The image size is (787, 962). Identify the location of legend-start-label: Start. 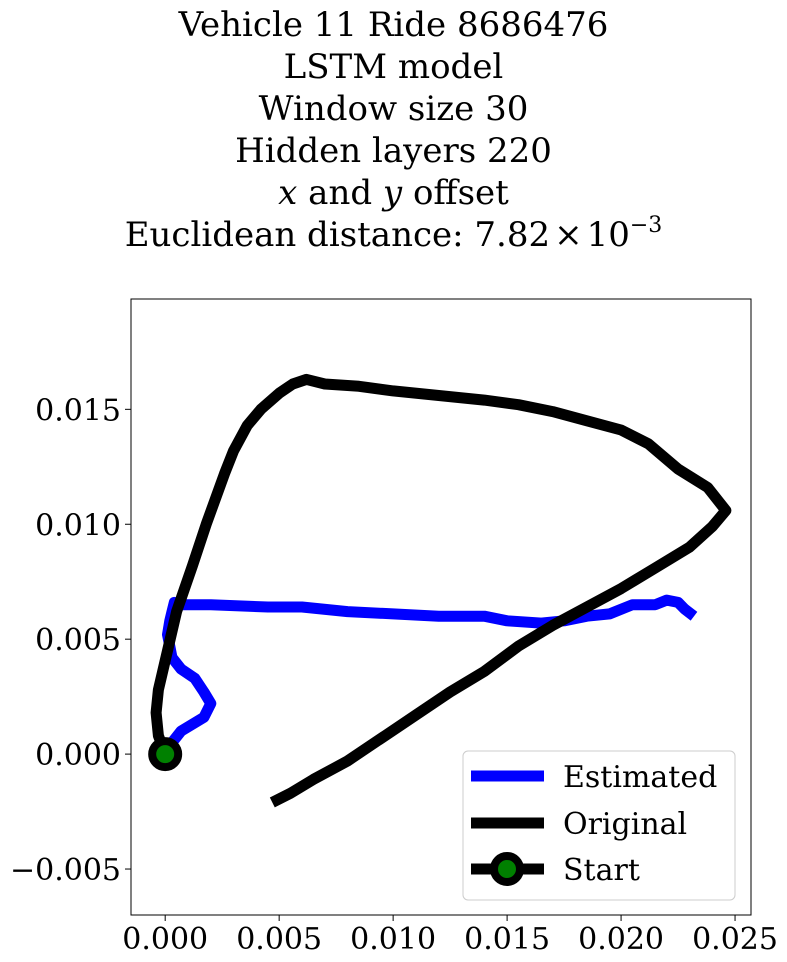
(601, 870).